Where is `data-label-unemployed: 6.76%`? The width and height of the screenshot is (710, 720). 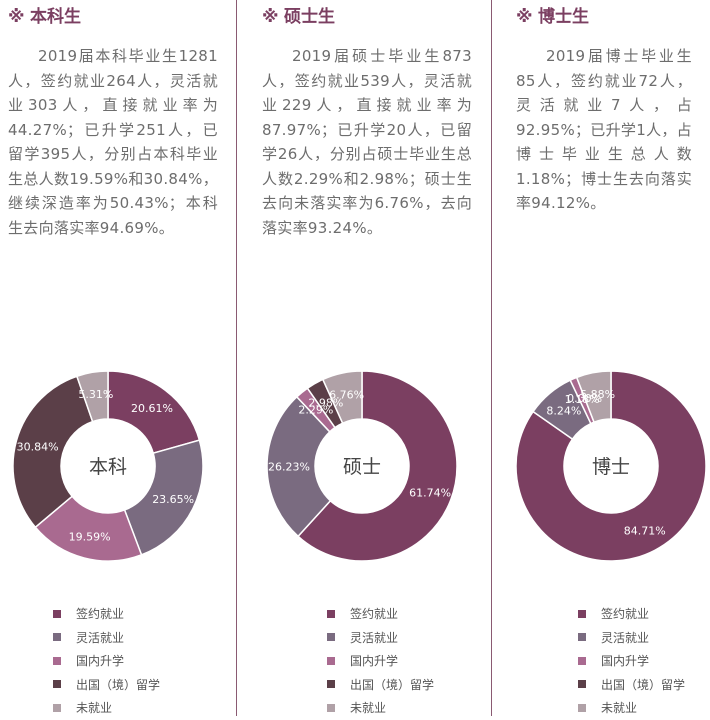
data-label-unemployed: 6.76% is located at coordinates (346, 395).